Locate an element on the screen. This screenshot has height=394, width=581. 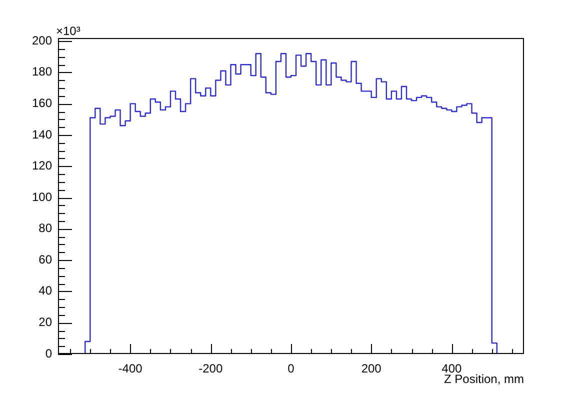
y-tick-label: 160 is located at coordinates (42, 103).